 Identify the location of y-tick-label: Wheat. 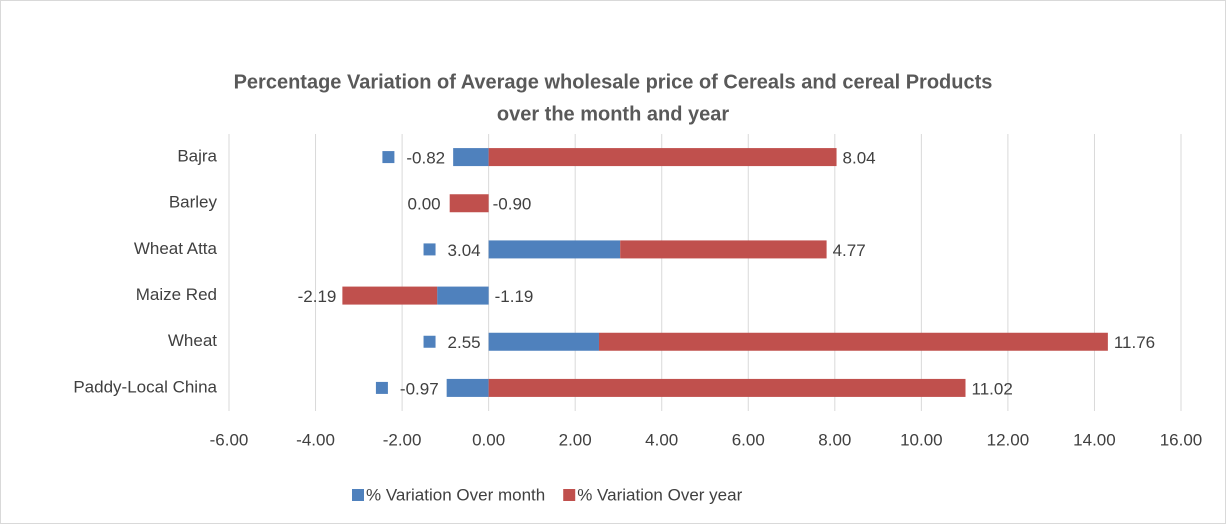
(192, 340).